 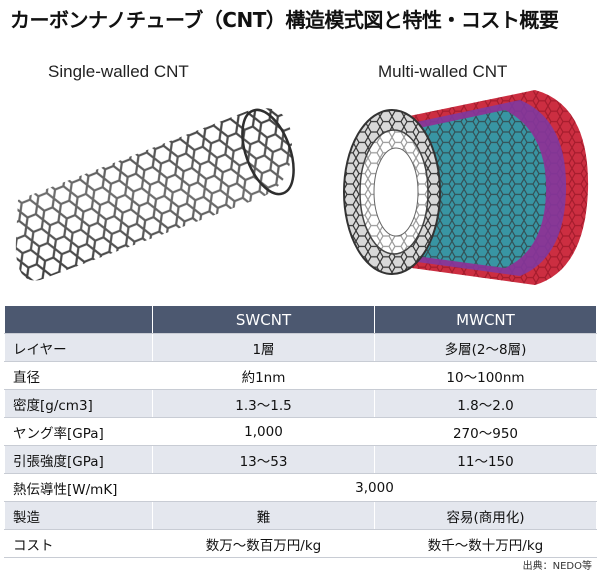 What do you see at coordinates (284, 20) in the screenshot?
I see `page-title: カーボンナノチューブ（CNT）構造模式図と特性・コスト概要` at bounding box center [284, 20].